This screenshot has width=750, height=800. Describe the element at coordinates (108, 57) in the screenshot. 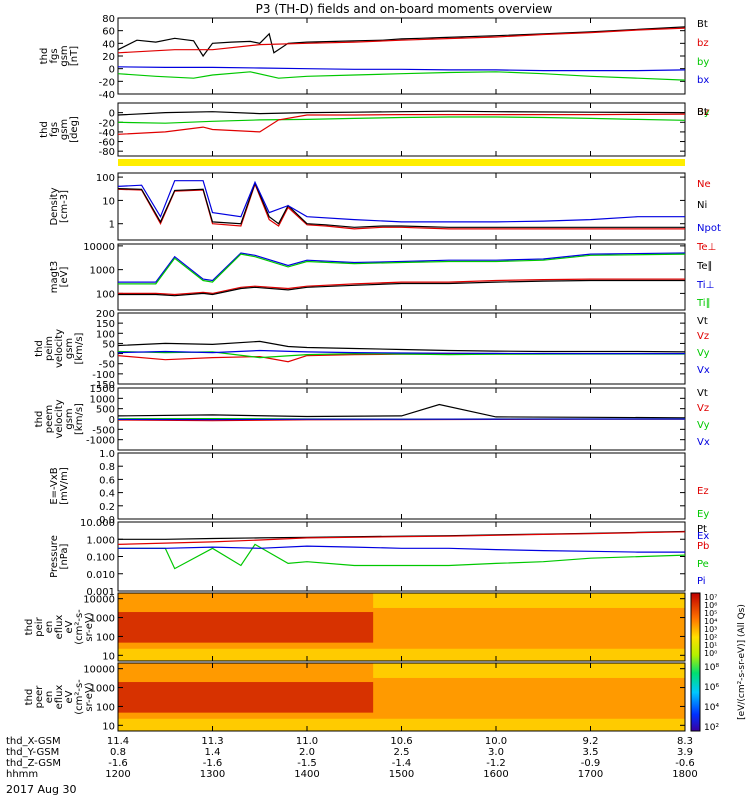

I see `y-tick-label: 20` at that location.